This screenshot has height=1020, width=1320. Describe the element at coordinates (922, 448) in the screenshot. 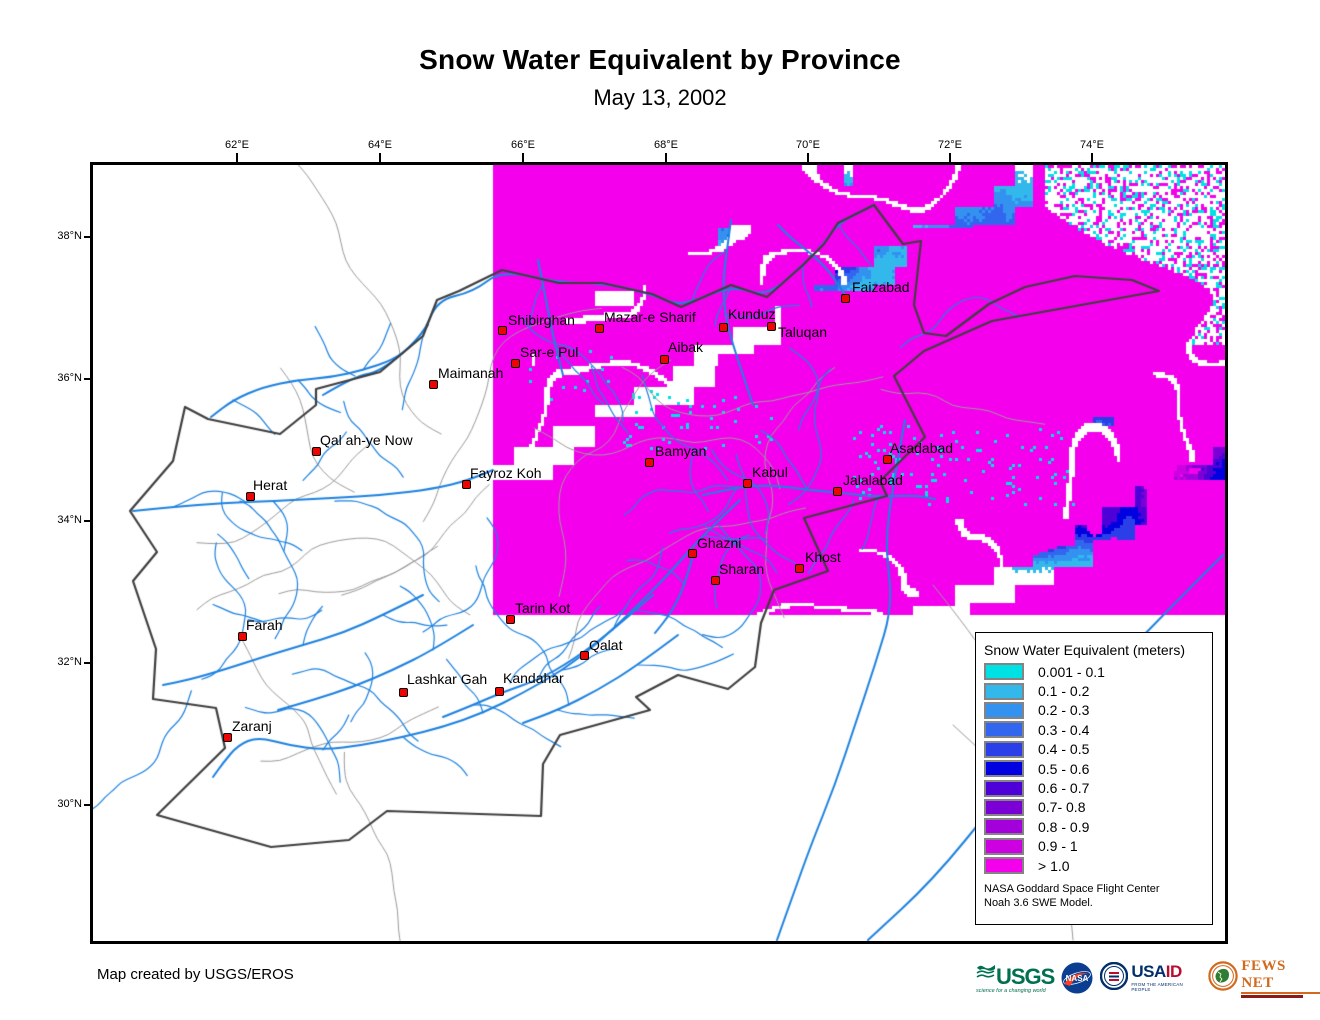

I see `city-label-asadabad: Asadabad` at that location.